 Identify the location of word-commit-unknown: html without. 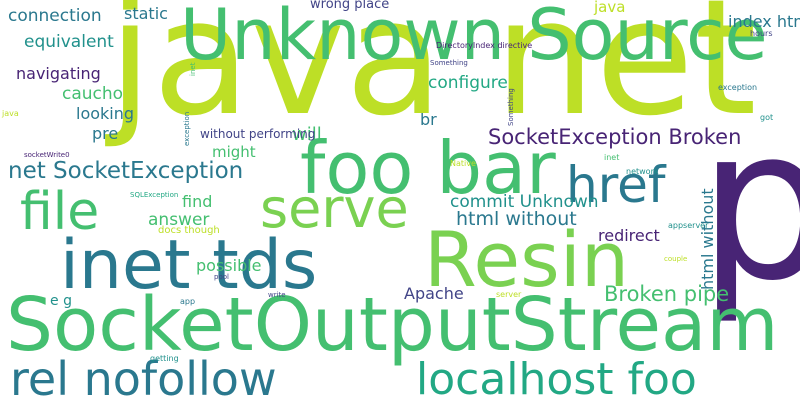
(516, 219).